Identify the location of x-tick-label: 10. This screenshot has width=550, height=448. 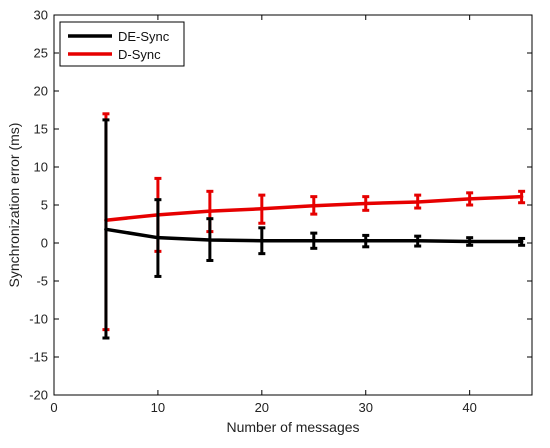
(158, 407).